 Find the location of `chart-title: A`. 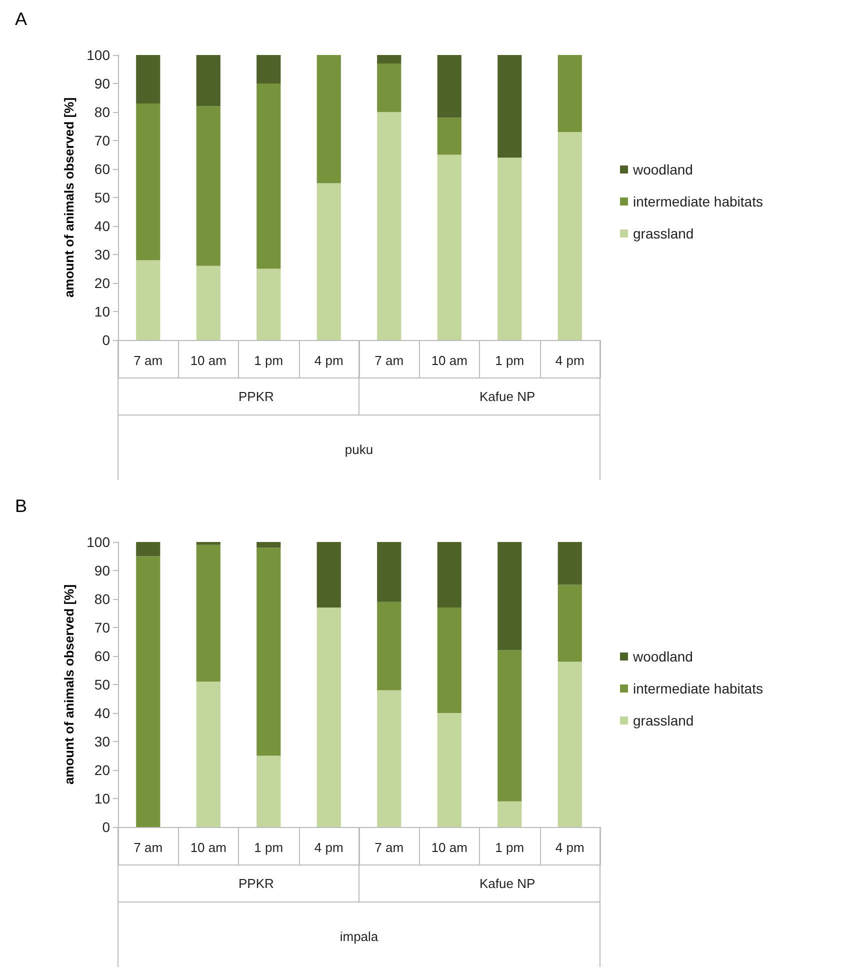

chart-title: A is located at coordinates (21, 19).